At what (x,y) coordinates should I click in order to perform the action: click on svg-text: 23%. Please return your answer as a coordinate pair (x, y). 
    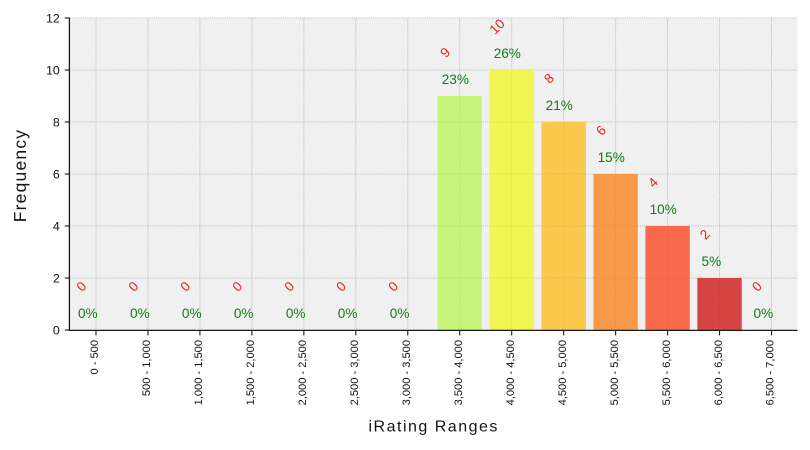
    Looking at the image, I should click on (455, 79).